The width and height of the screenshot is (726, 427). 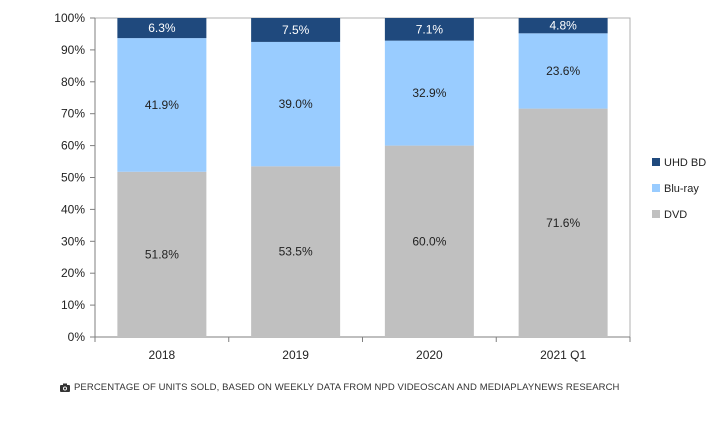 I want to click on x-tick-label: 2021 Q1, so click(x=563, y=355).